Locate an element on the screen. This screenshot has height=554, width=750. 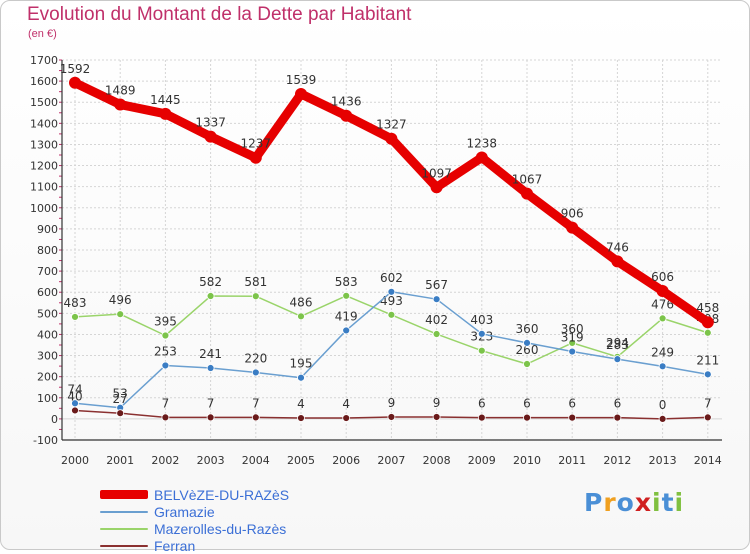
chart-subtitle: (en €) is located at coordinates (42, 34).